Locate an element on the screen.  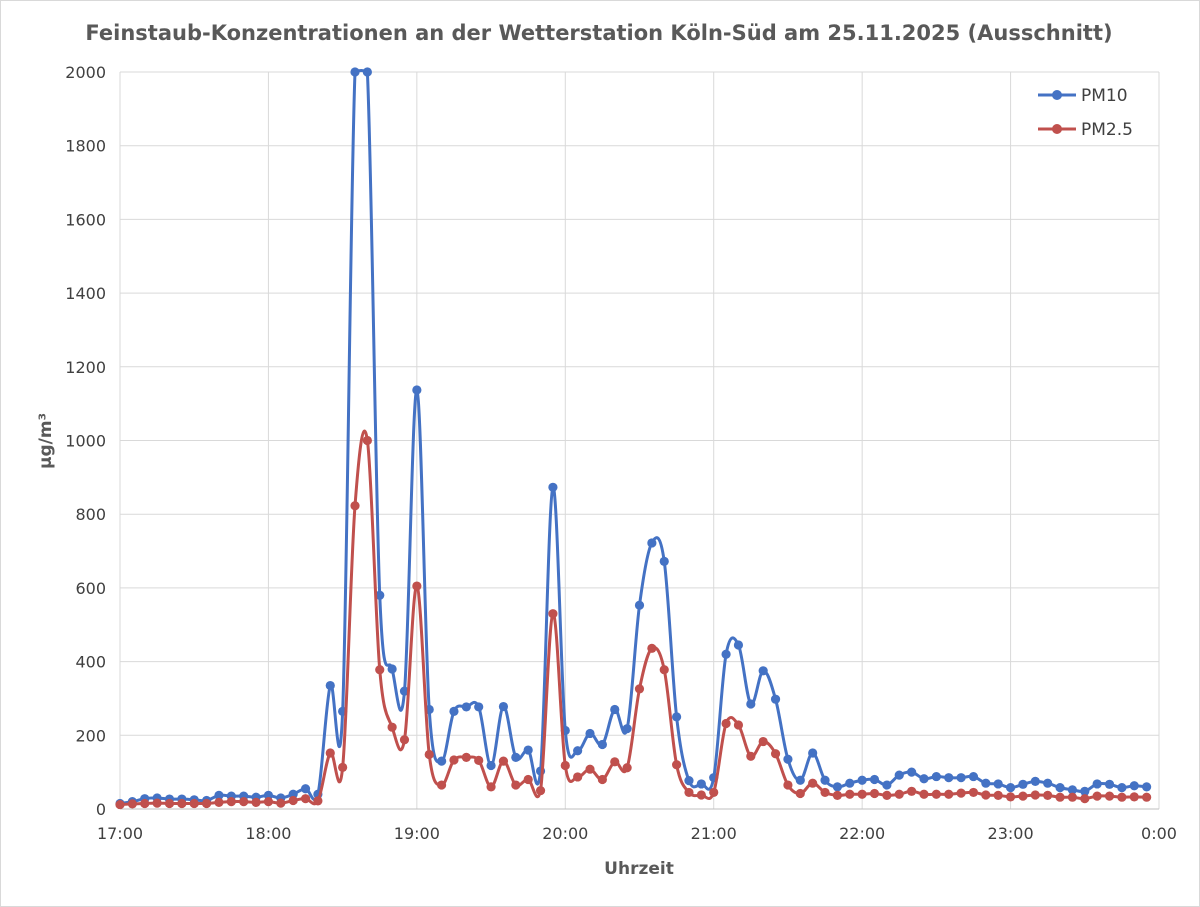
legend-item-pm10: PM10 is located at coordinates (1083, 96).